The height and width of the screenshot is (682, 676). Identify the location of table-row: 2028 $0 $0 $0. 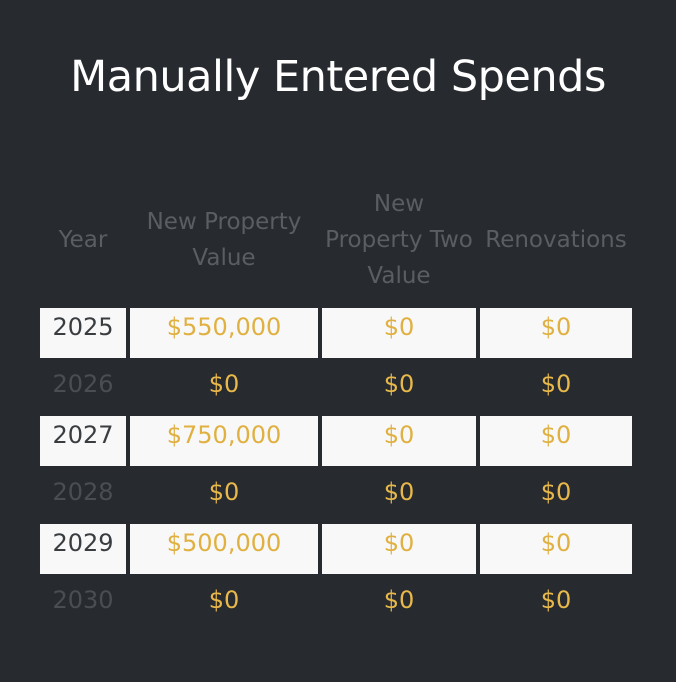
(336, 495).